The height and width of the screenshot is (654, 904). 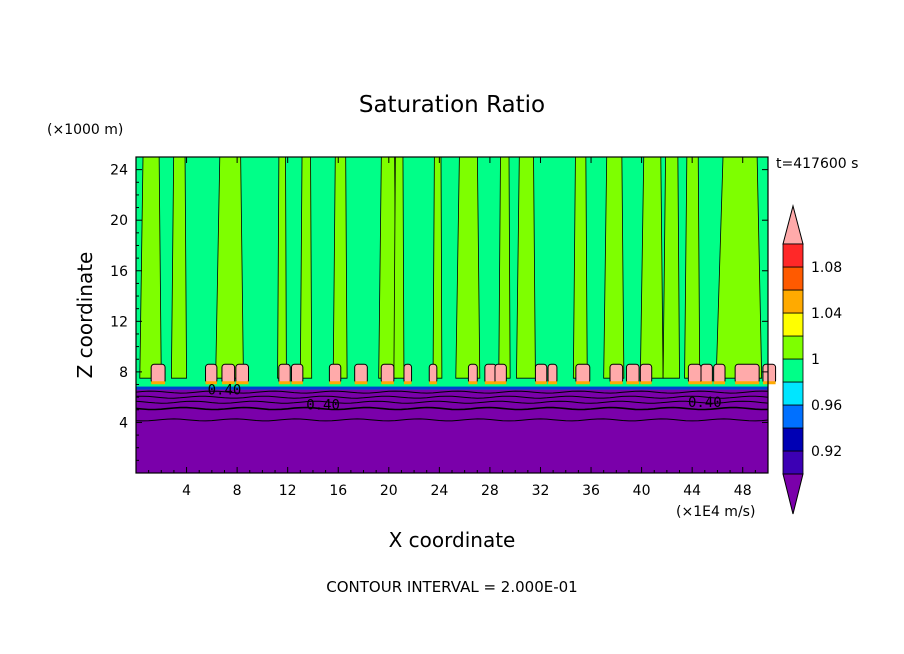 I want to click on y-tick-label: 16, so click(x=119, y=272).